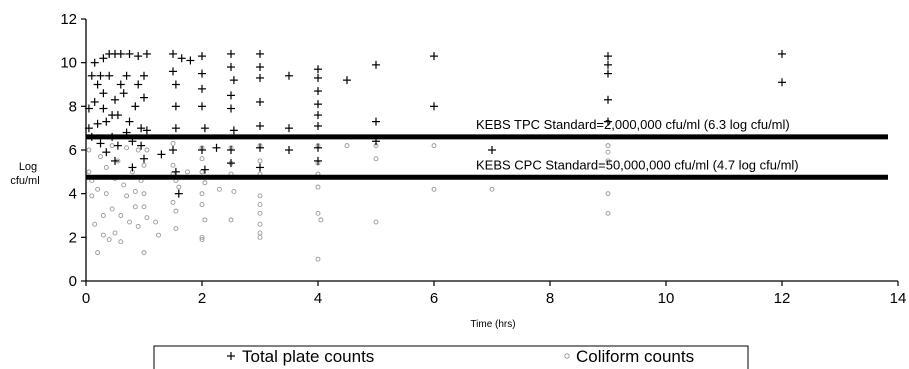 The width and height of the screenshot is (909, 369). Describe the element at coordinates (202, 298) in the screenshot. I see `x-tick-label: 2` at that location.